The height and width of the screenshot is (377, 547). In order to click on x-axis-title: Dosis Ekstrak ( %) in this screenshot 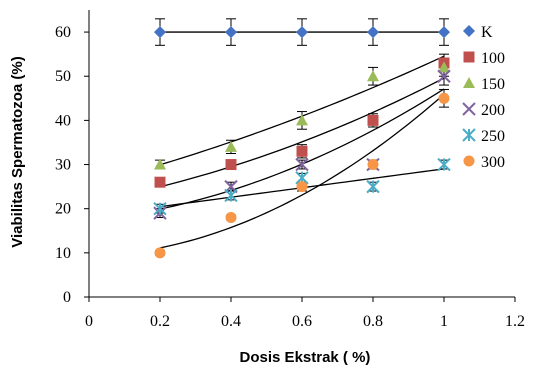, I will do `click(305, 357)`.